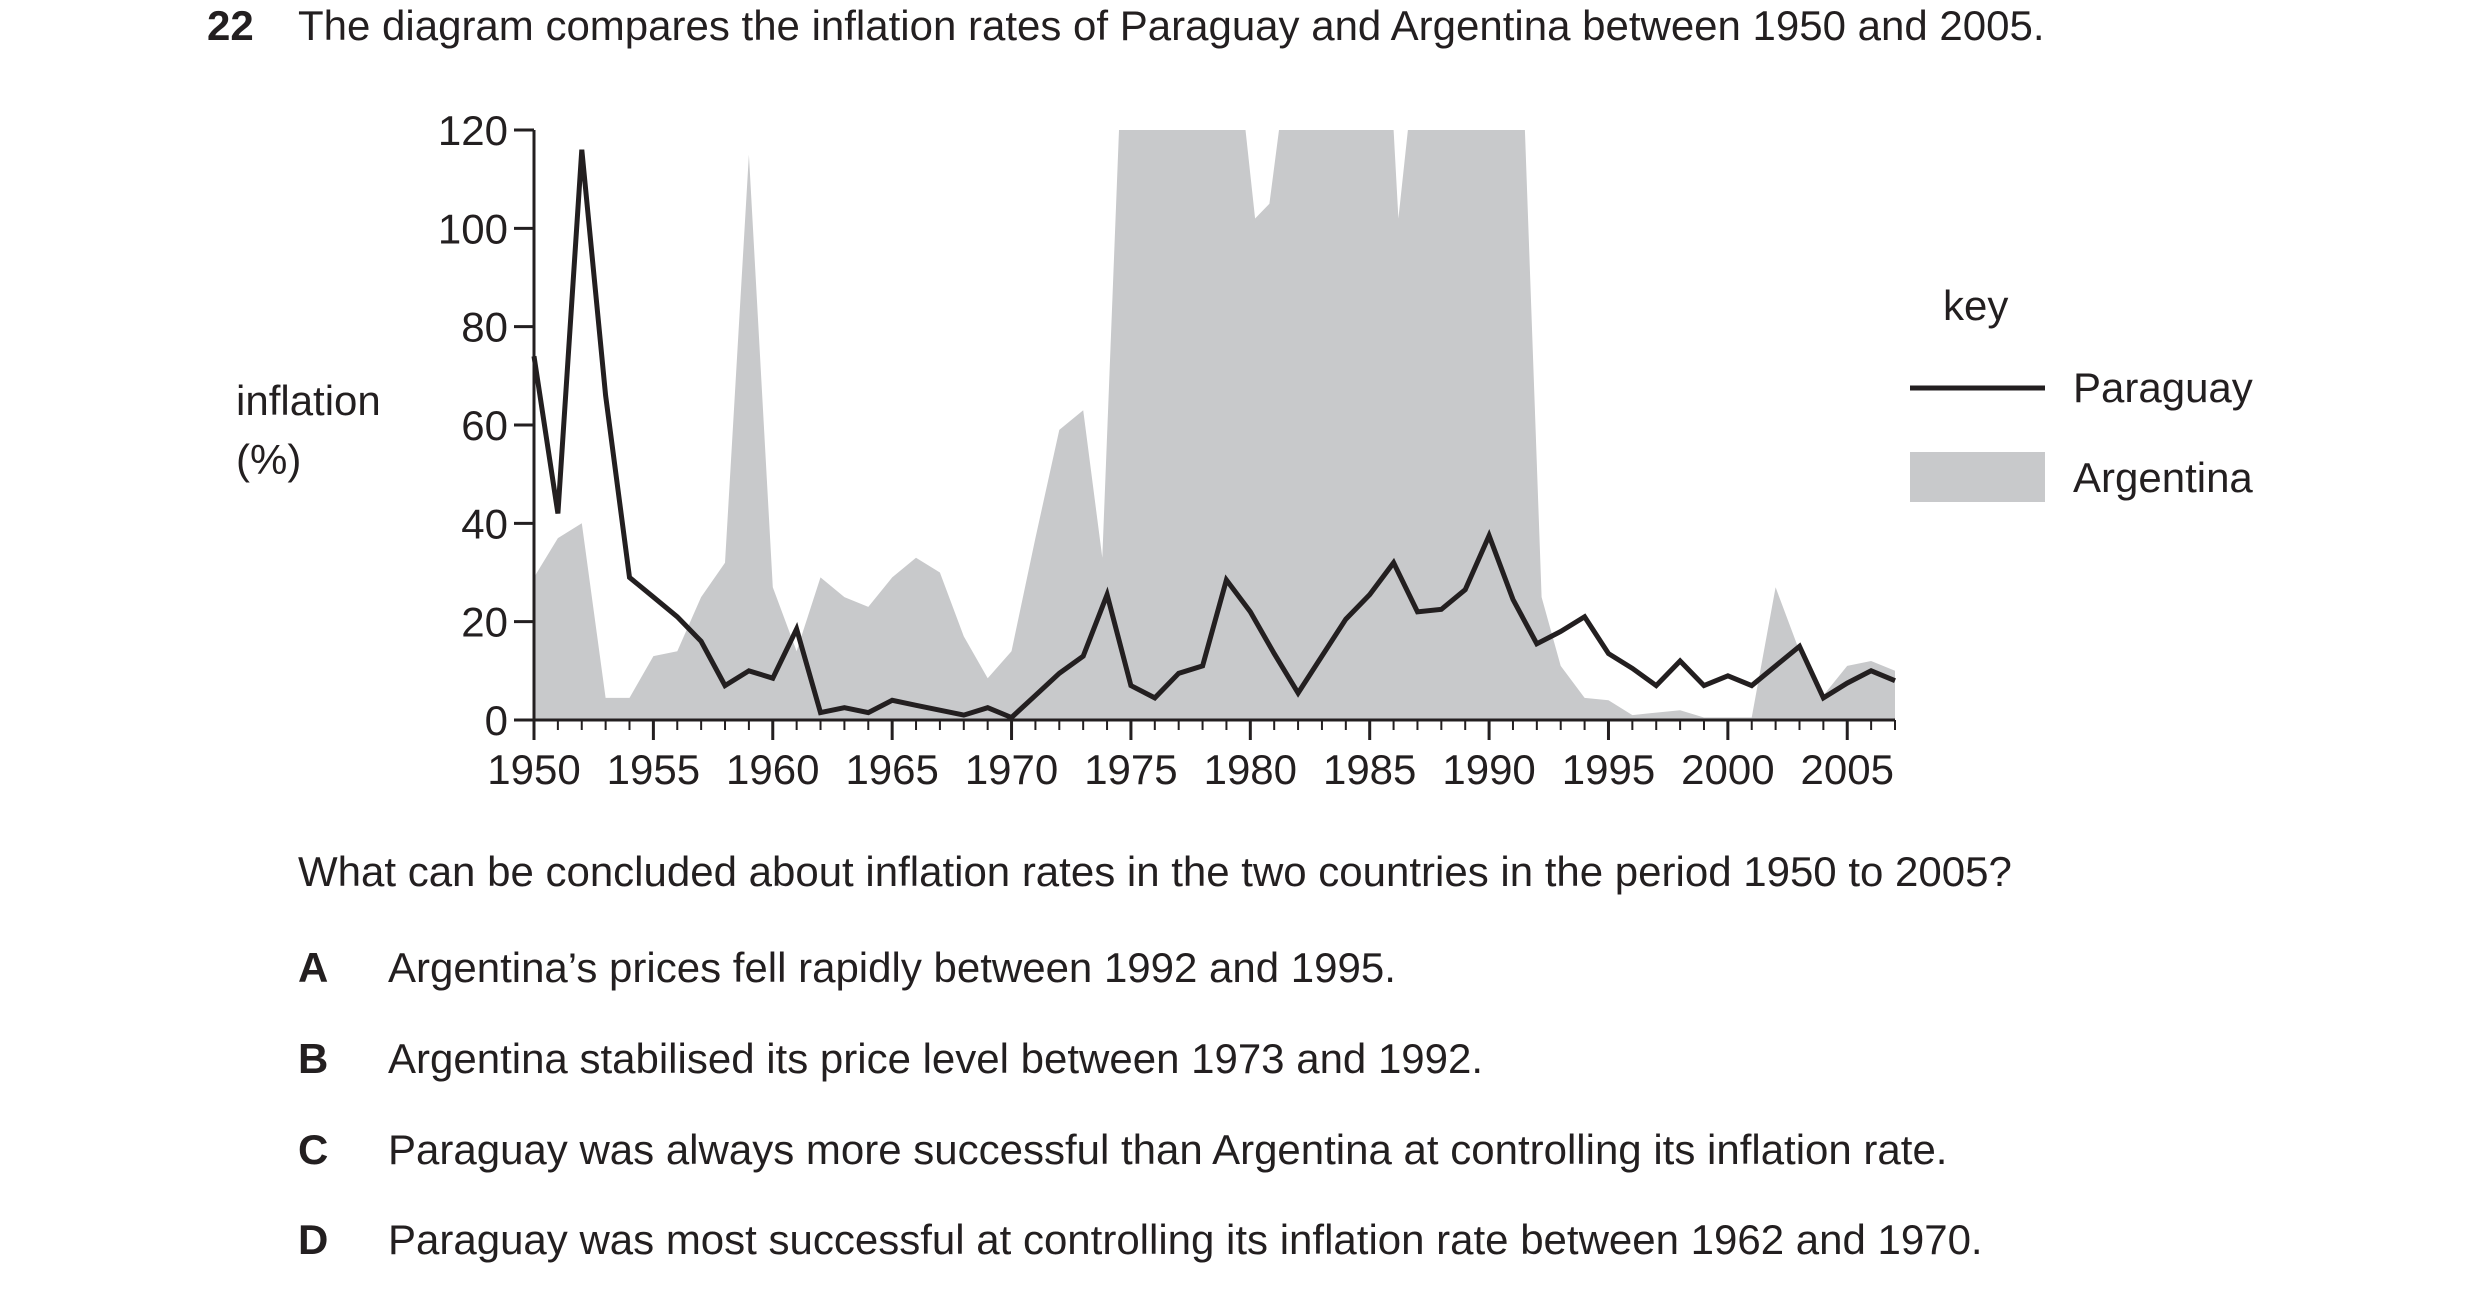 Image resolution: width=2480 pixels, height=1301 pixels. What do you see at coordinates (1369, 769) in the screenshot?
I see `x-tick-label: 1985` at bounding box center [1369, 769].